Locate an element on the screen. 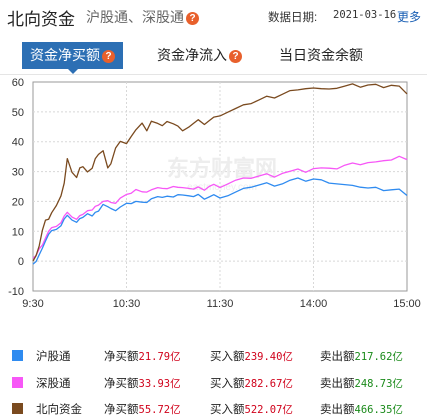 Image resolution: width=427 pixels, height=420 pixels. tab-daily-balance: 当日资金余额 is located at coordinates (321, 55).